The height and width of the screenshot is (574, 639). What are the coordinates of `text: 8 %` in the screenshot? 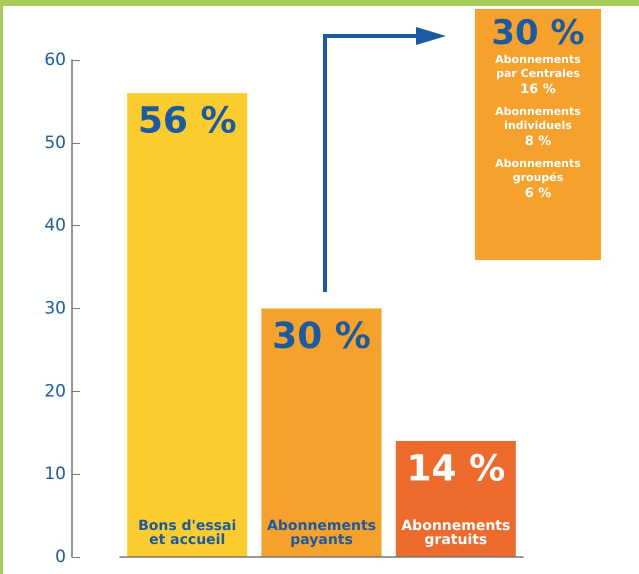 It's located at (538, 142).